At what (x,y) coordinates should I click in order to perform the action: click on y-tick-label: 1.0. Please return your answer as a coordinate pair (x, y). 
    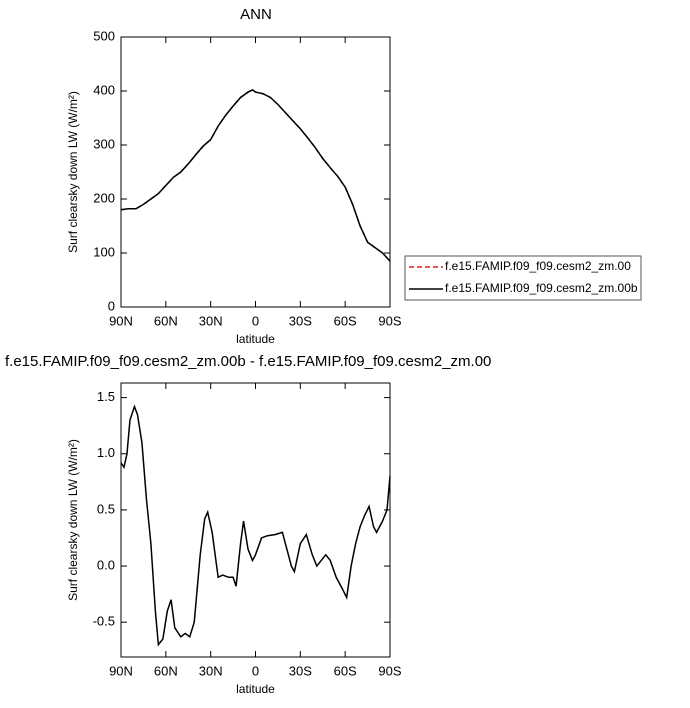
    Looking at the image, I should click on (106, 452).